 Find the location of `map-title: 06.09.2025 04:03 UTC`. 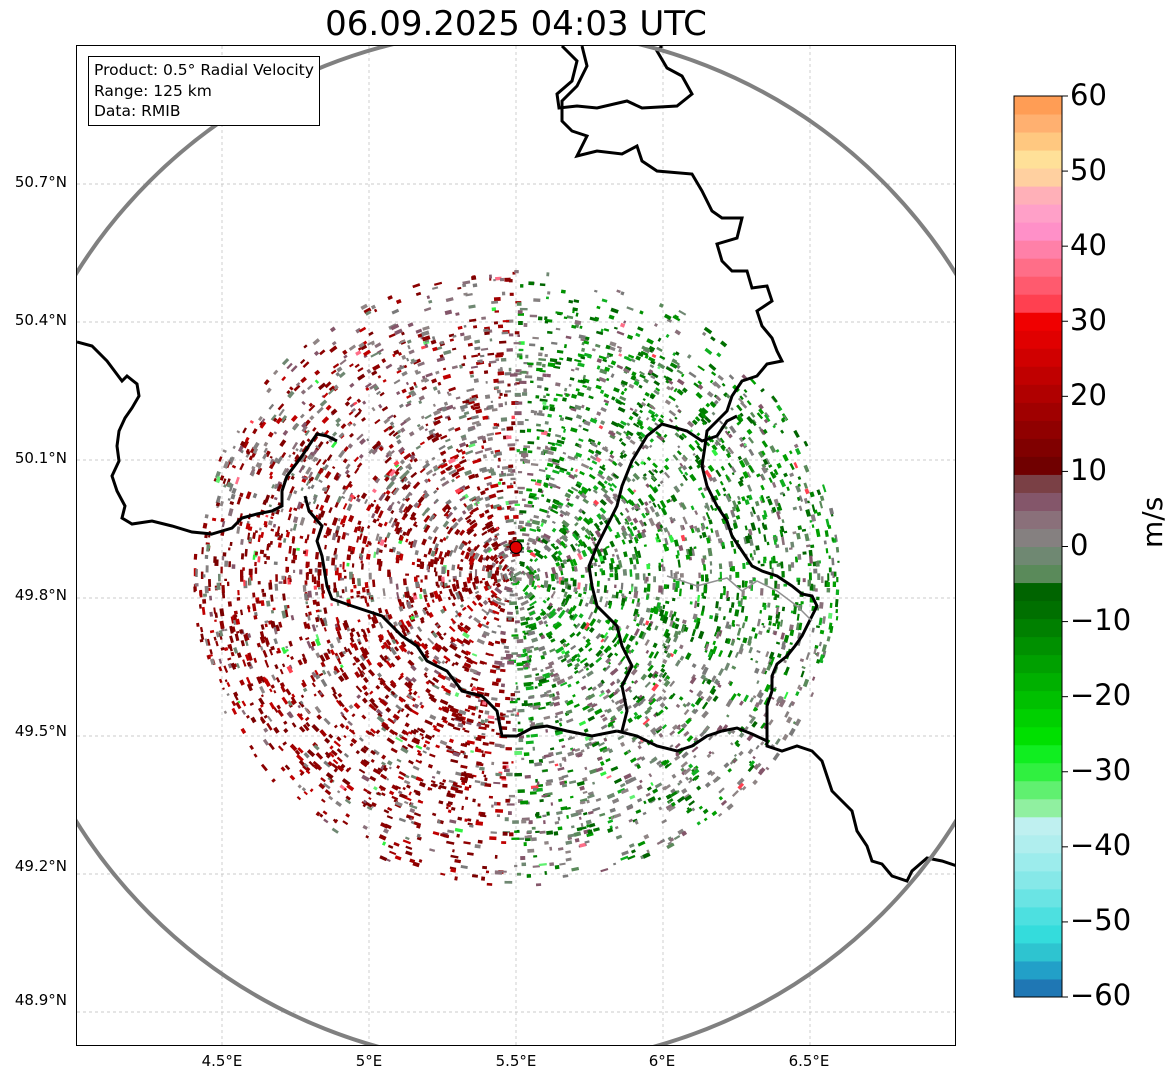

map-title: 06.09.2025 04:03 UTC is located at coordinates (516, 24).